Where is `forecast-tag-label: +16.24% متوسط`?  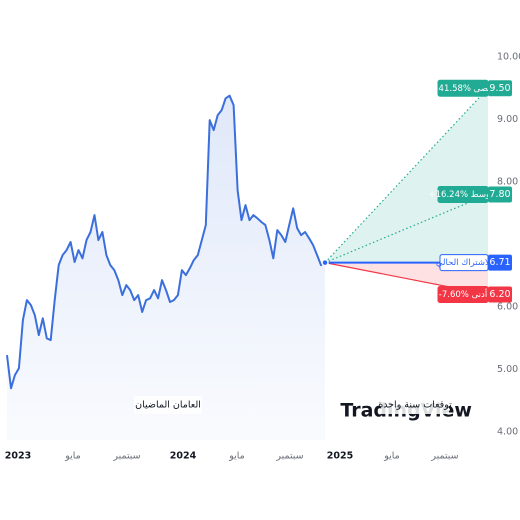 forecast-tag-label: +16.24% متوسط is located at coordinates (463, 195).